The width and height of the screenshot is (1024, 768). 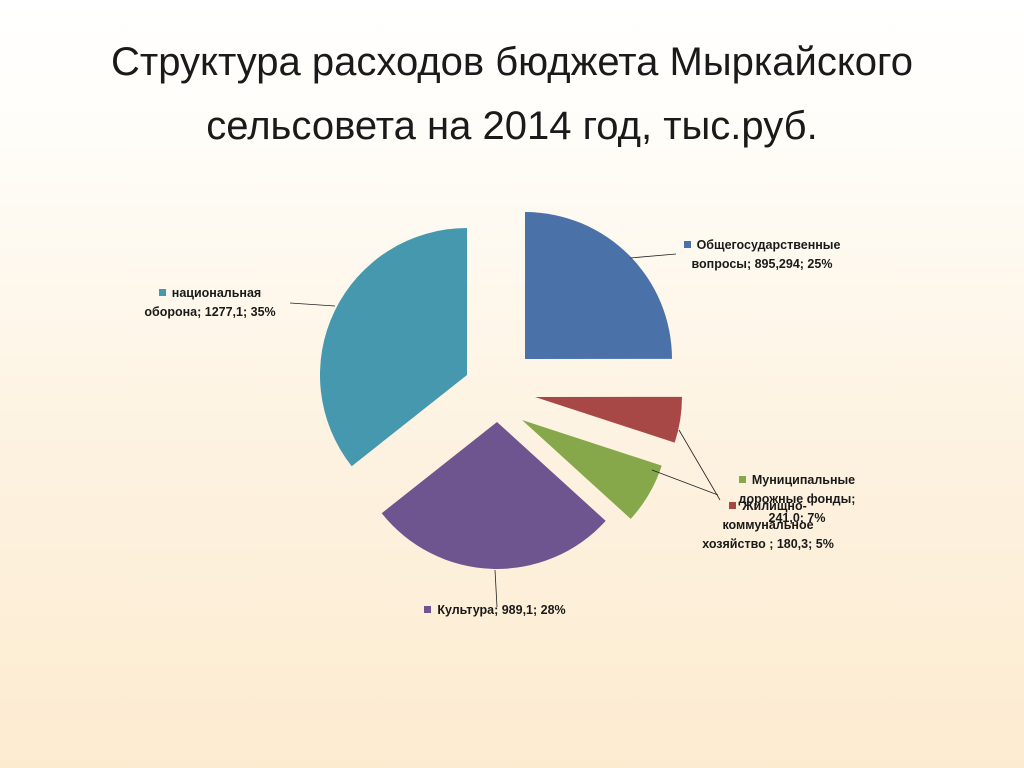 I want to click on legend-swatch-kultura, so click(x=428, y=609).